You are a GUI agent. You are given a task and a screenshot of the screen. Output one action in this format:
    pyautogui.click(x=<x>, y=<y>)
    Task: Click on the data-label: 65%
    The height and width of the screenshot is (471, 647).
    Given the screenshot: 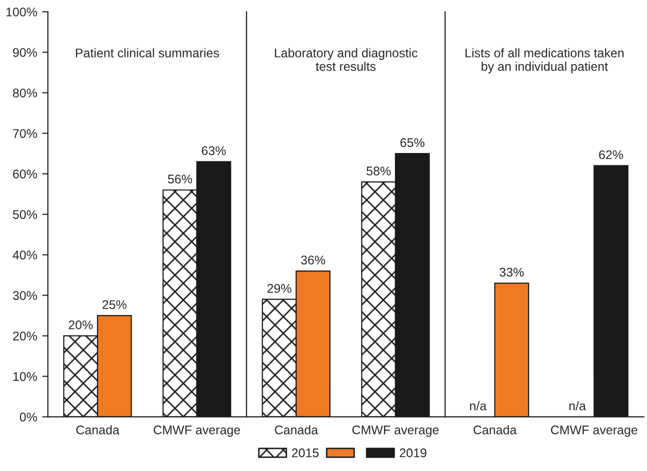 What is the action you would take?
    pyautogui.click(x=412, y=143)
    